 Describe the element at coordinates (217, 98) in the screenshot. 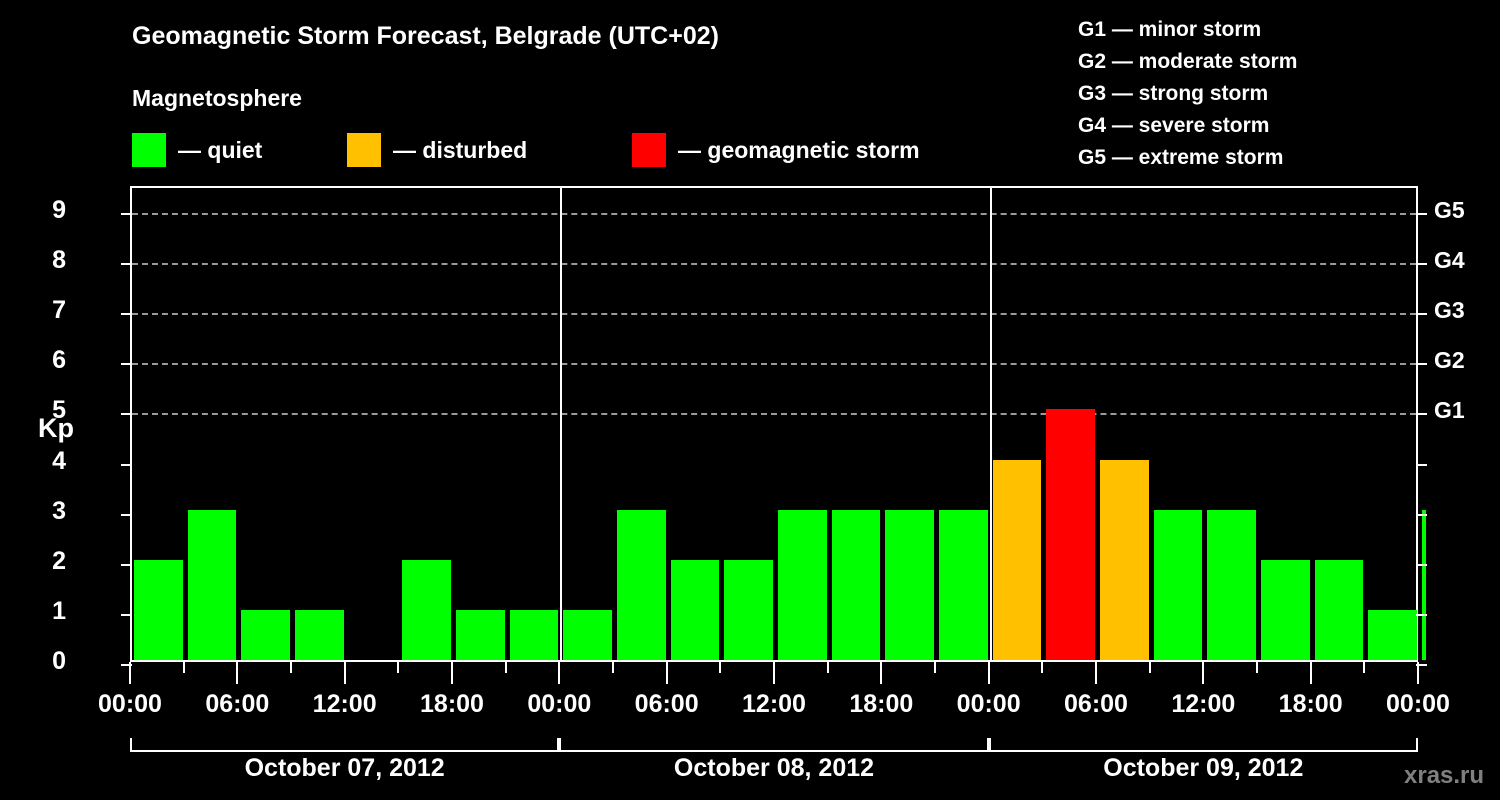

I see `legend-heading: Magnetosphere` at that location.